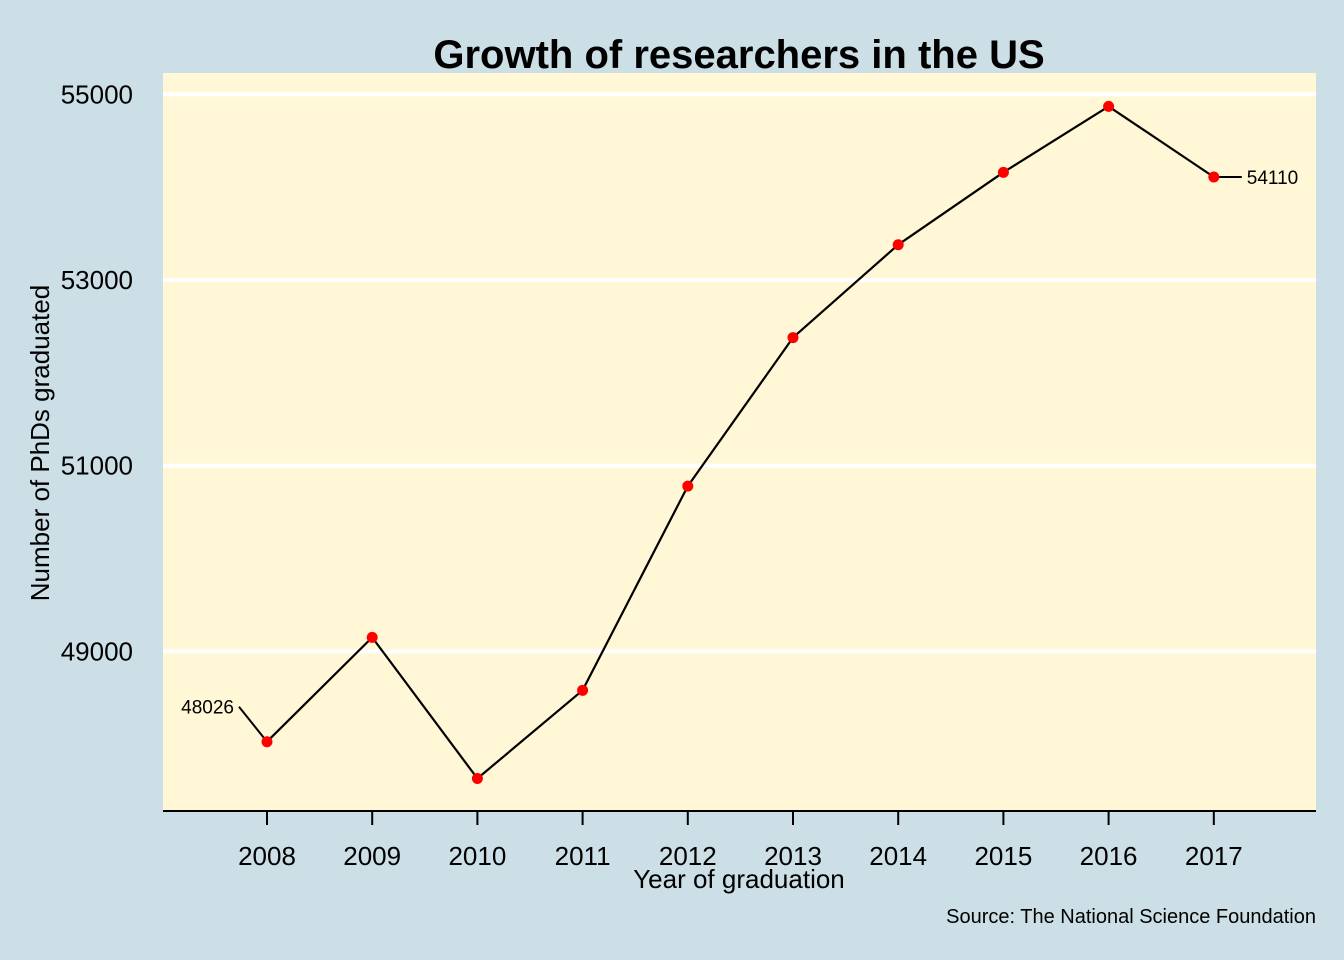 The width and height of the screenshot is (1344, 960). Describe the element at coordinates (583, 856) in the screenshot. I see `x-tick-label: 2011` at that location.